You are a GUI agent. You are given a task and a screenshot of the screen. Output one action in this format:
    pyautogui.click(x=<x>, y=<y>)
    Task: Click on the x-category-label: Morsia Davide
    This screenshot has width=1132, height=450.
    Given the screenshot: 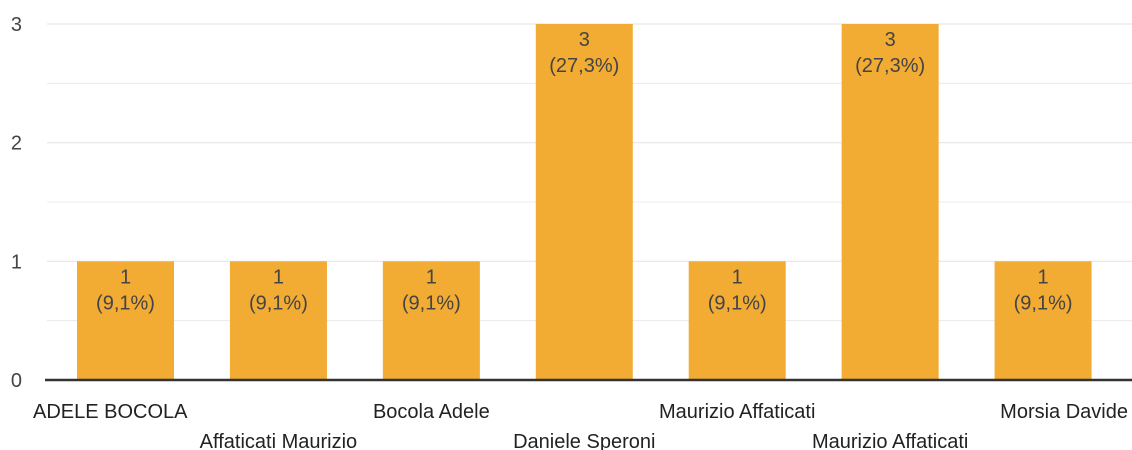 What is the action you would take?
    pyautogui.click(x=1064, y=412)
    